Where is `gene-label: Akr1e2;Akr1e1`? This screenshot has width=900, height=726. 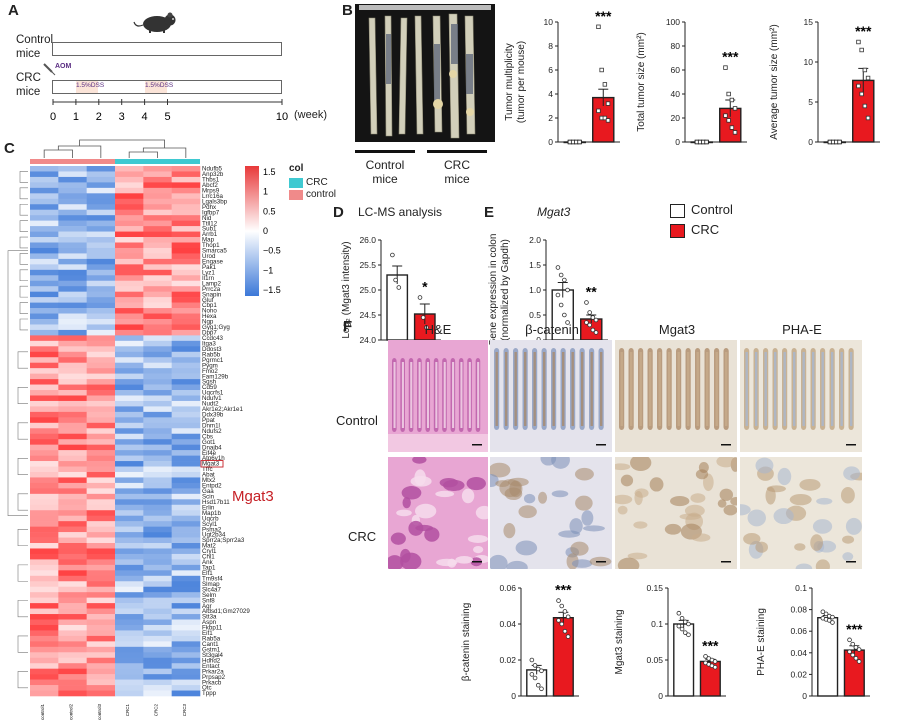
gene-label: Akr1e2;Akr1e1 is located at coordinates (222, 409).